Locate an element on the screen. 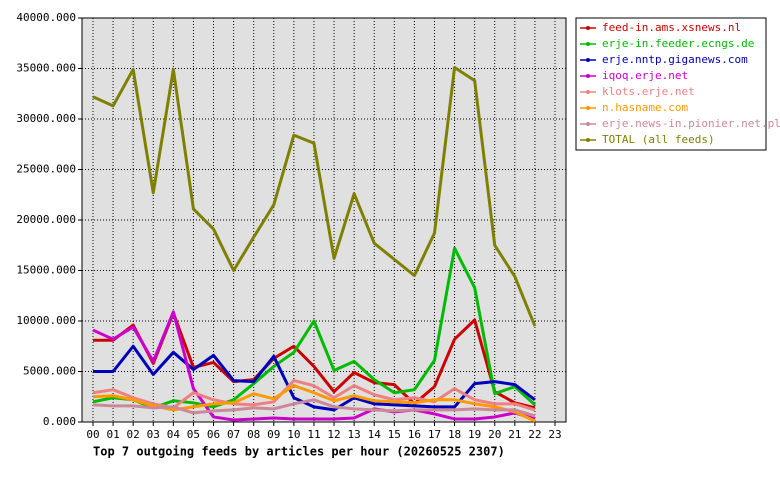  legend-label: iqoq.erje.net is located at coordinates (645, 75).